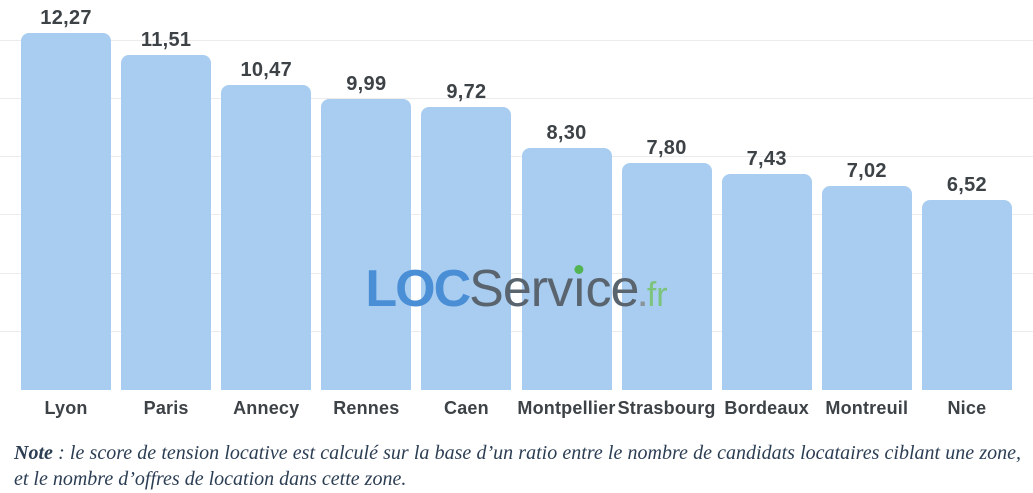  Describe the element at coordinates (666, 407) in the screenshot. I see `category-label: Strasbourg` at that location.